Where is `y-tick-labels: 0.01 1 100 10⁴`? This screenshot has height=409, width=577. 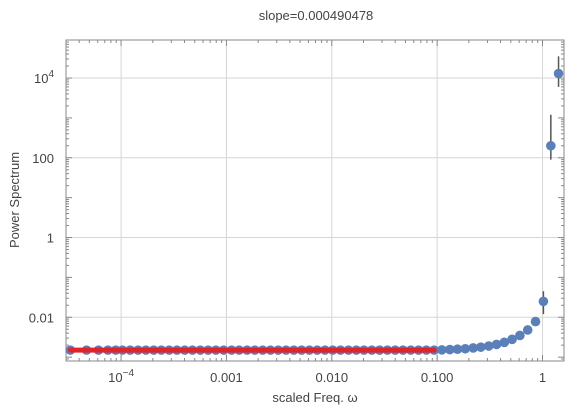 y-tick-labels: 0.01 1 100 10⁴ is located at coordinates (42, 197).